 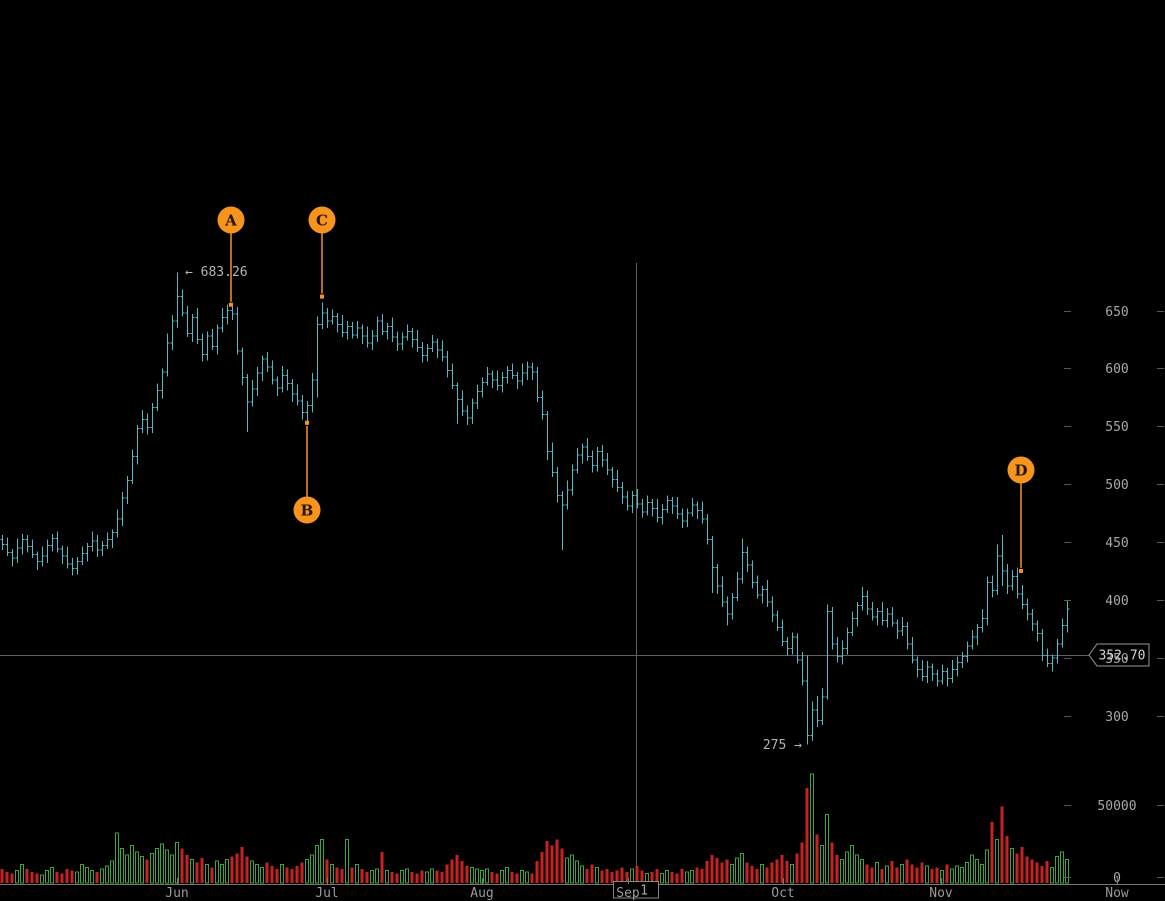 I want to click on alert-marker-d: D, so click(x=1021, y=514).